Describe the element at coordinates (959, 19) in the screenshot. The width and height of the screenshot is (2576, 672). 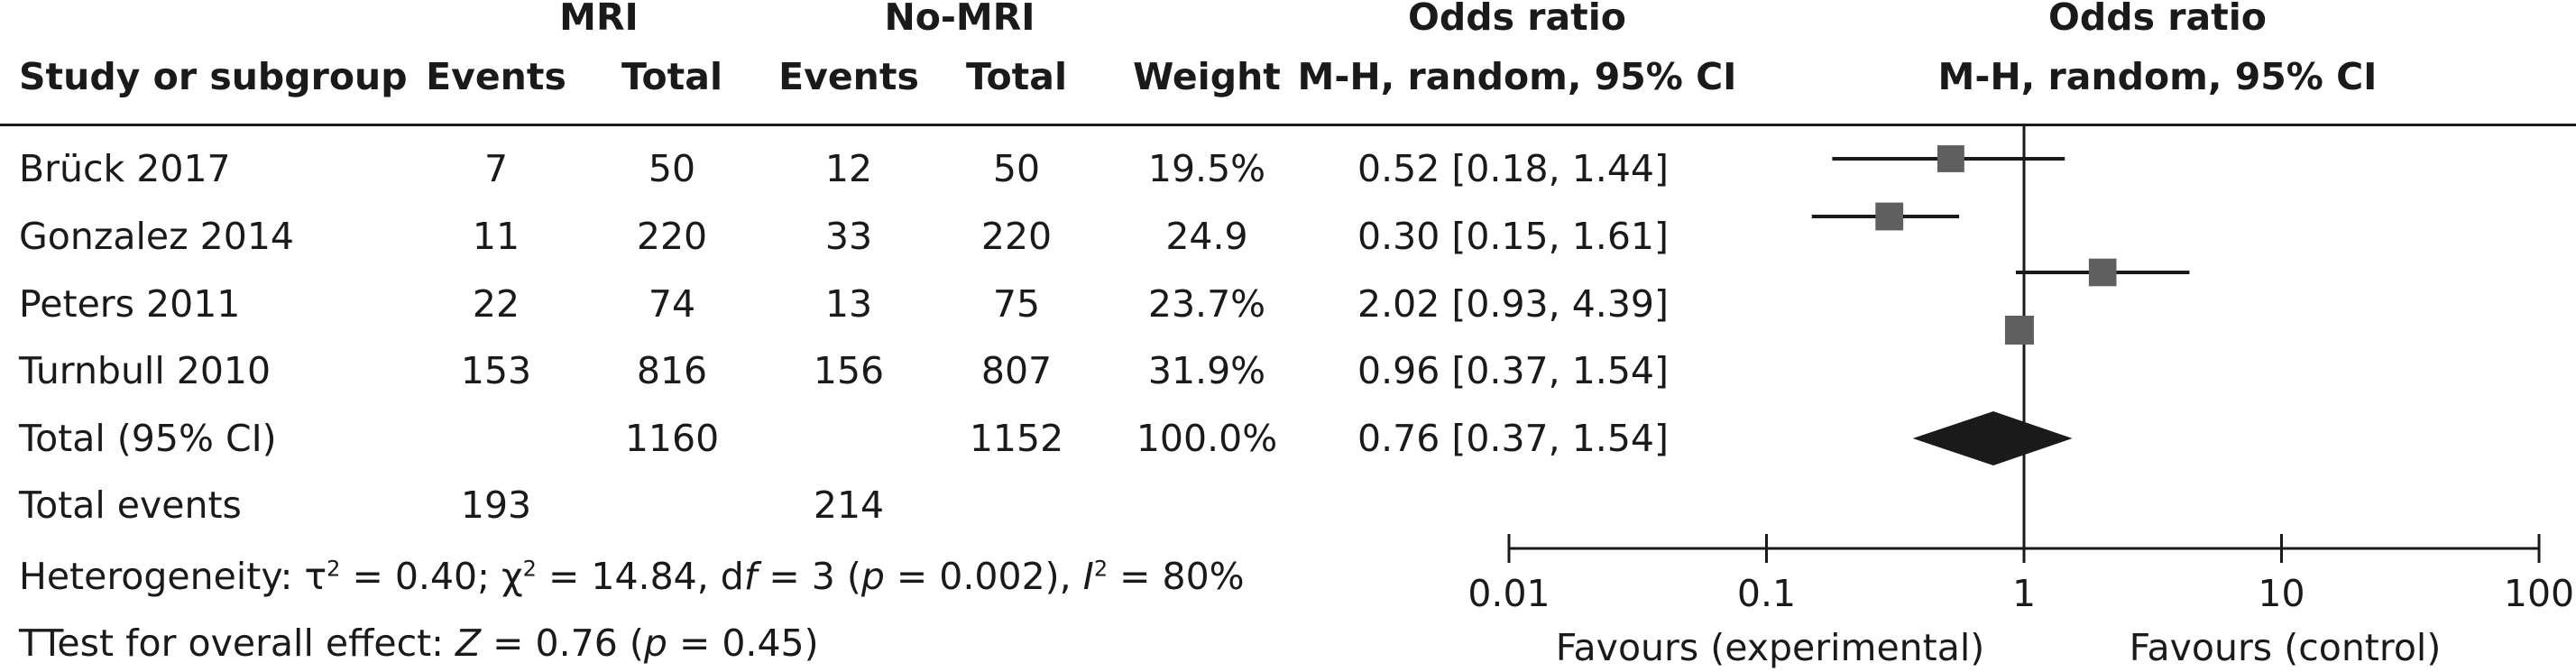
I see `group2-header: No-MRI` at that location.